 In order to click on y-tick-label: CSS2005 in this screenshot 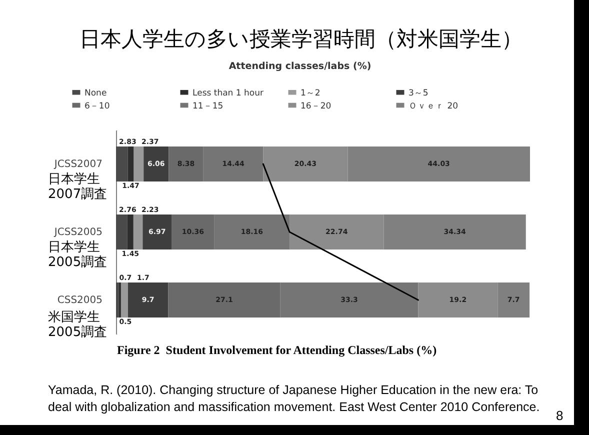, I will do `click(79, 300)`.